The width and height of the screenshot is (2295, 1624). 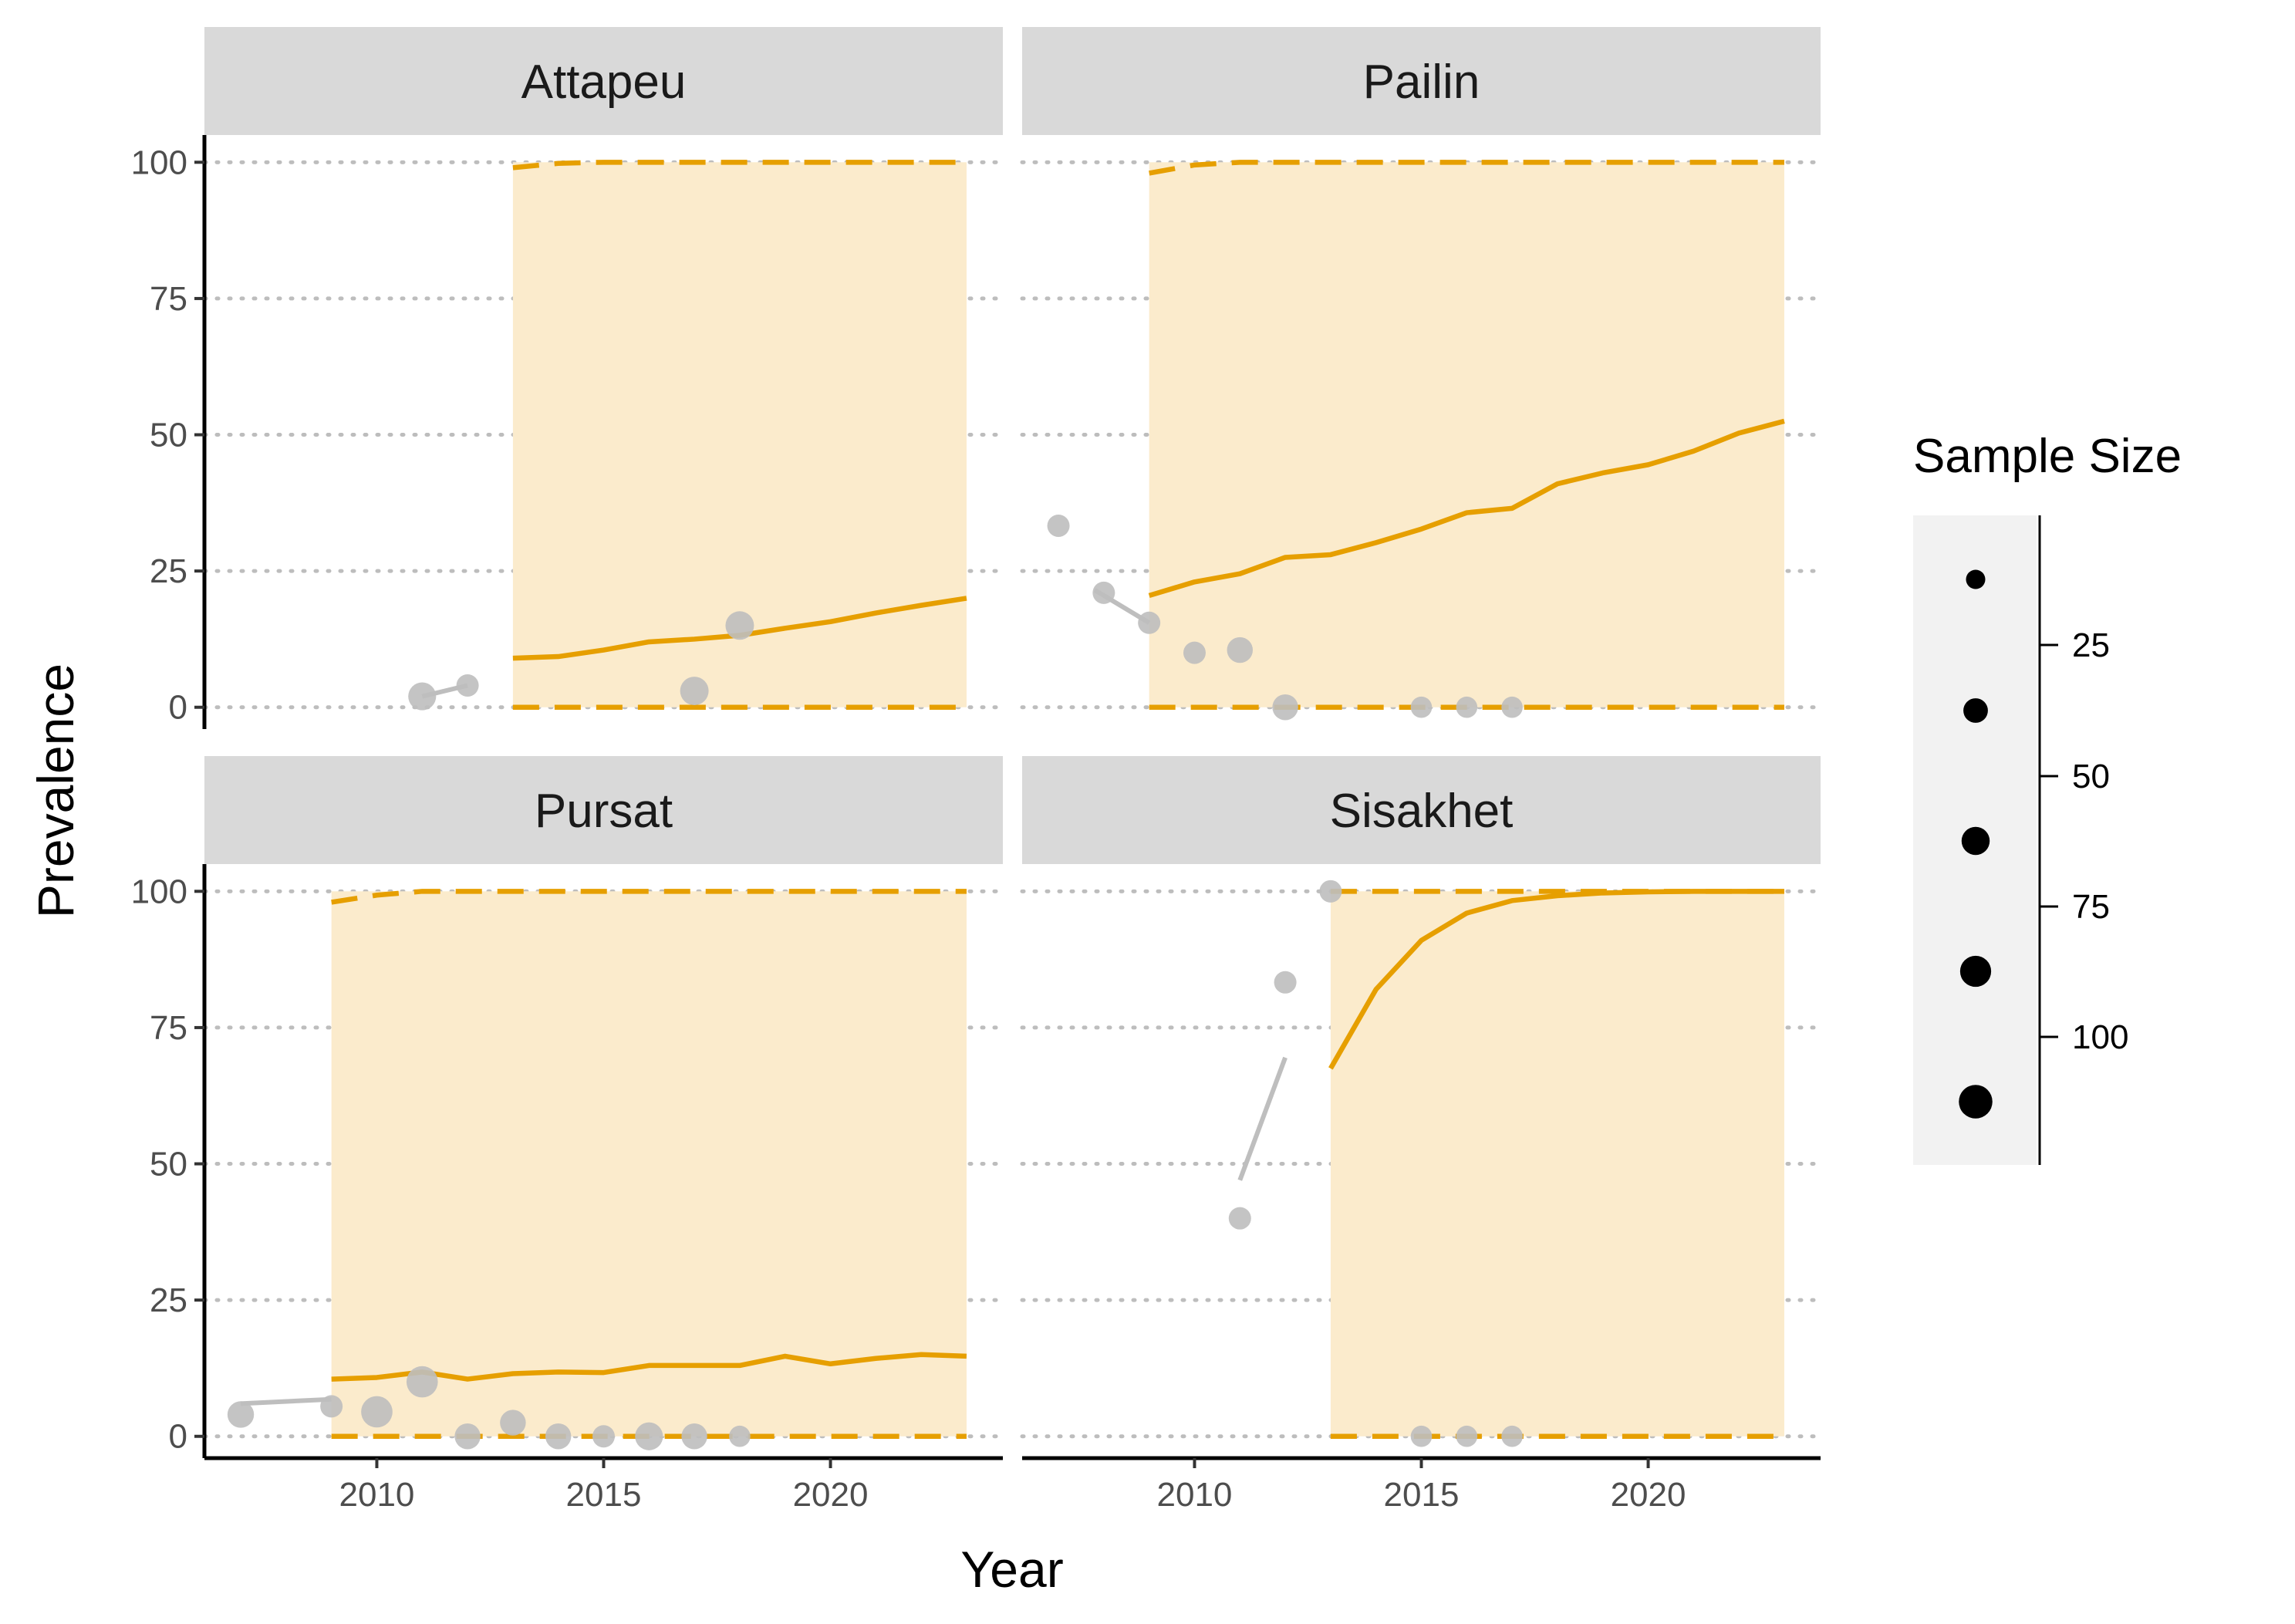 I want to click on panel-sisakhet: Sisakhet, so click(x=1421, y=1101).